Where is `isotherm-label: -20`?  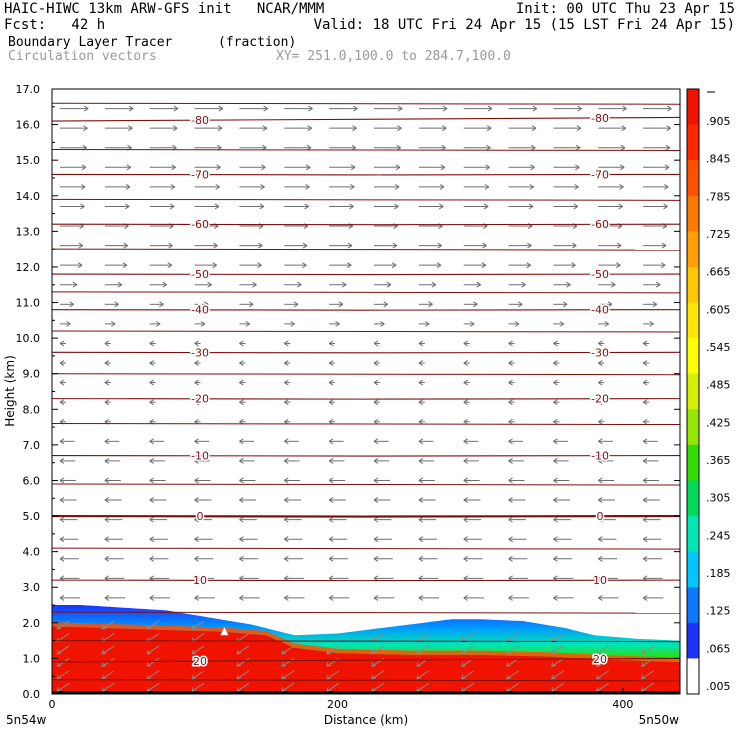 isotherm-label: -20 is located at coordinates (200, 399).